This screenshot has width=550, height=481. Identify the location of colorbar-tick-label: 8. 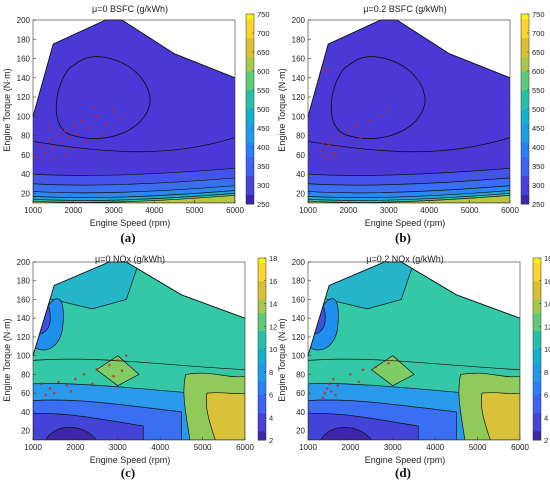
(546, 372).